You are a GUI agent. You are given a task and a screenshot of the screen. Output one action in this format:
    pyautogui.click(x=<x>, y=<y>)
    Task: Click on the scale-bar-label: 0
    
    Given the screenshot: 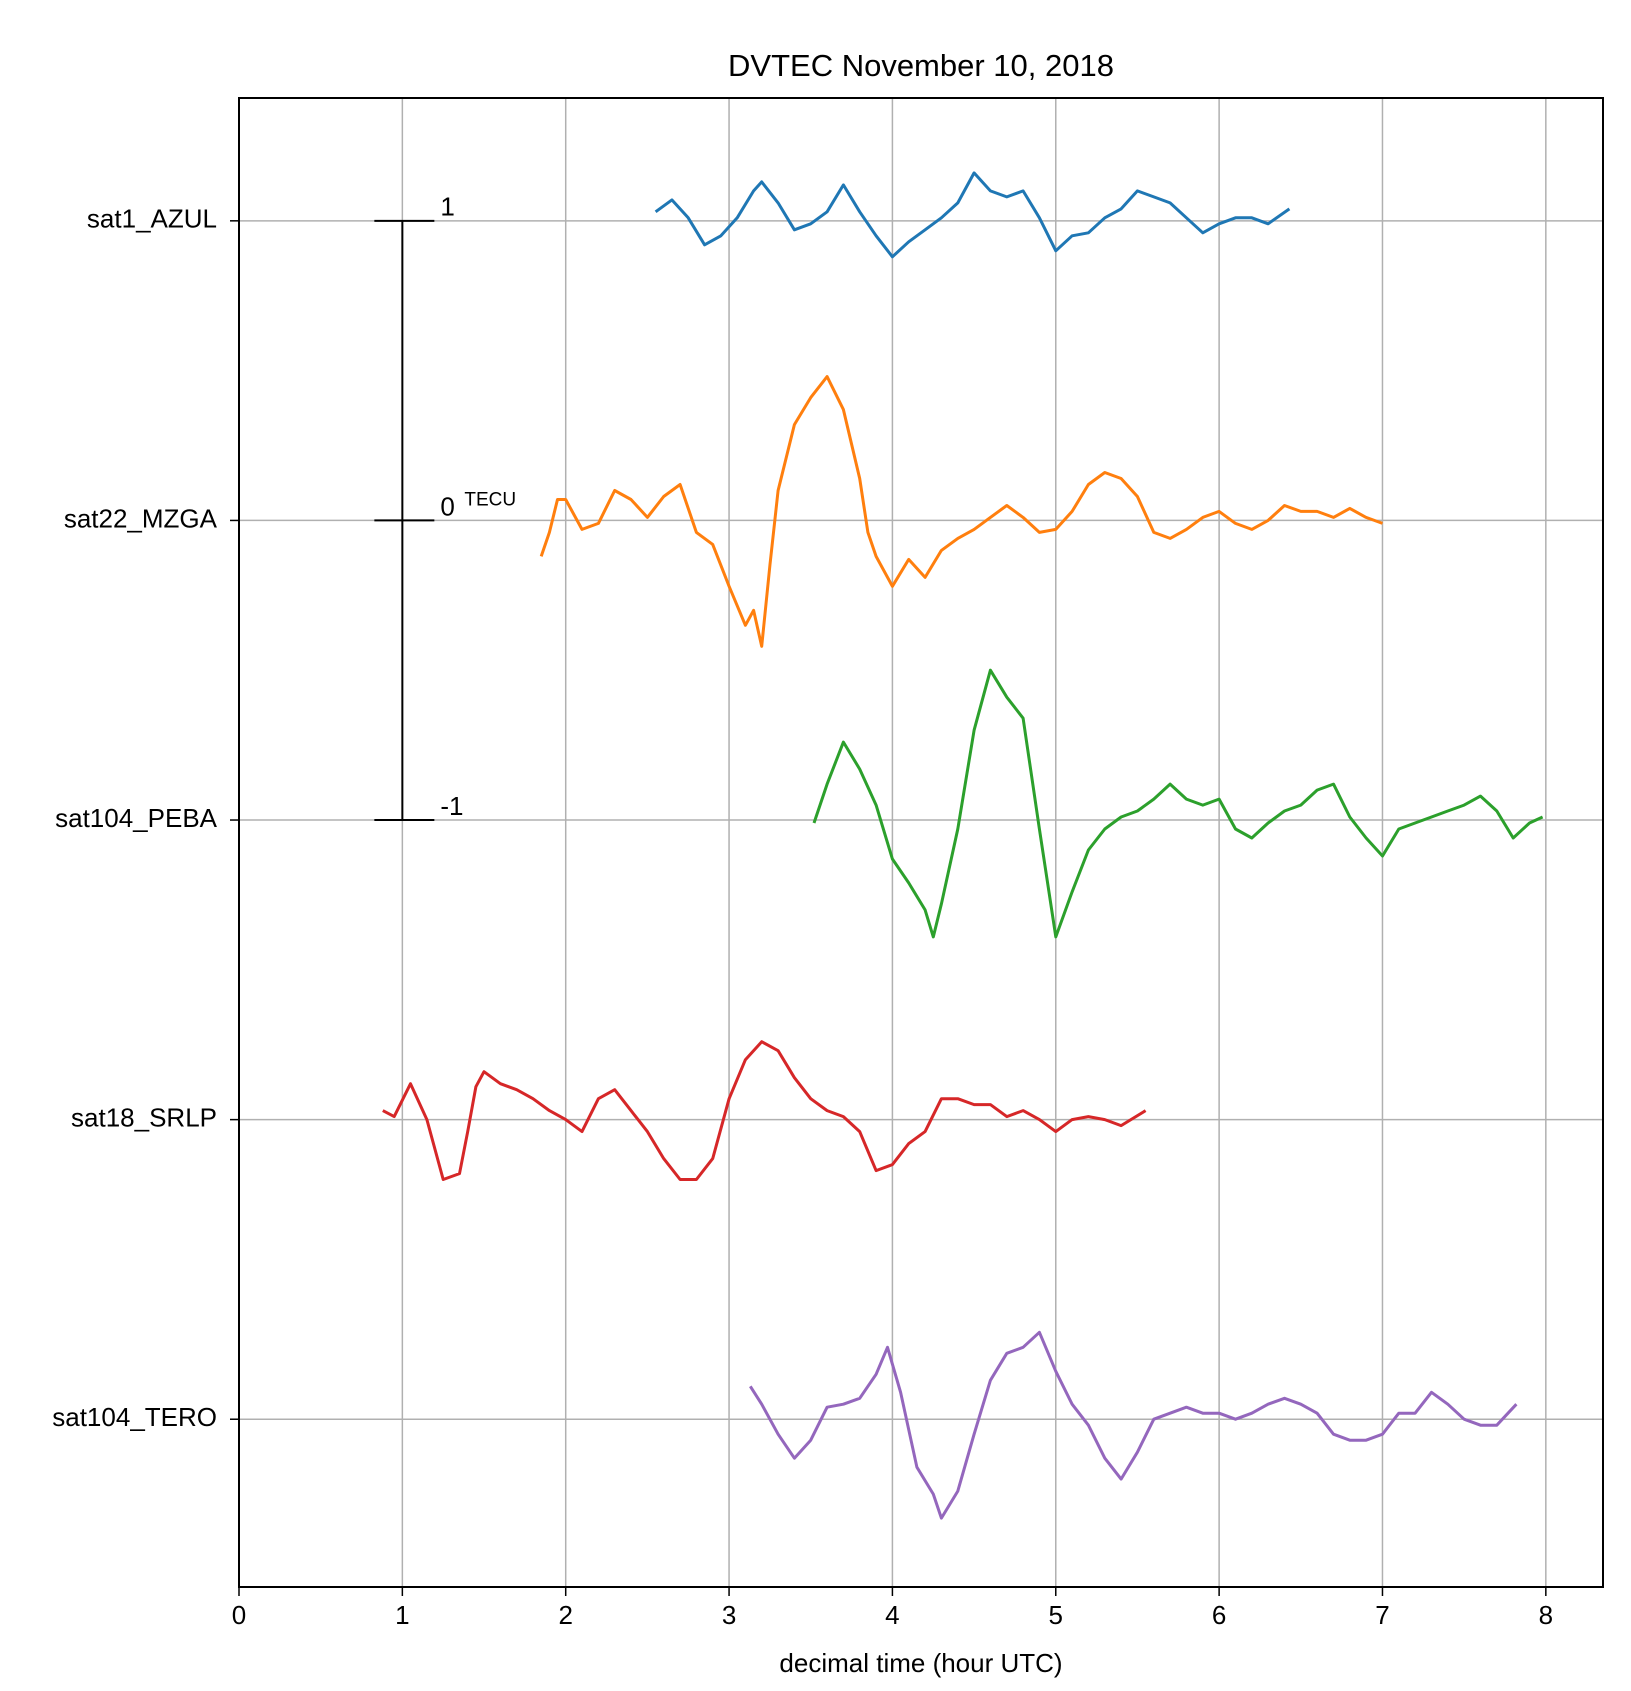 What is the action you would take?
    pyautogui.click(x=447, y=506)
    